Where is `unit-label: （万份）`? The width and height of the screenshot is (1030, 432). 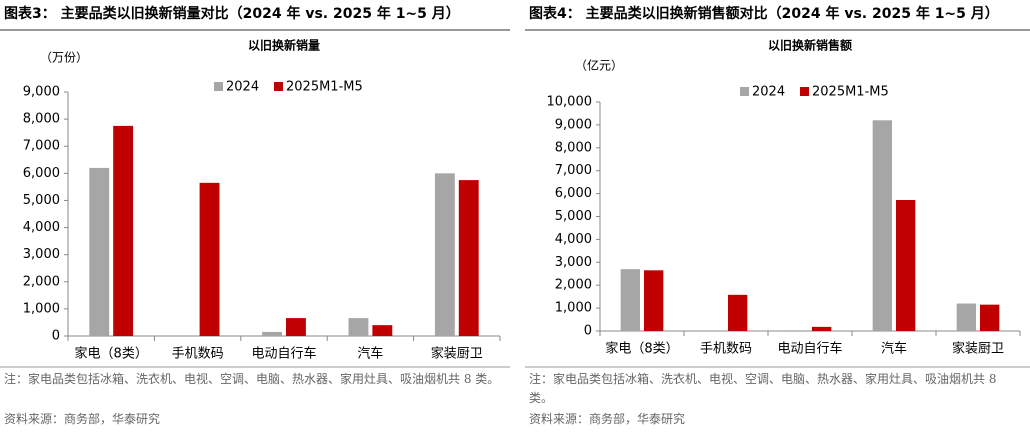
unit-label: （万份） is located at coordinates (64, 58).